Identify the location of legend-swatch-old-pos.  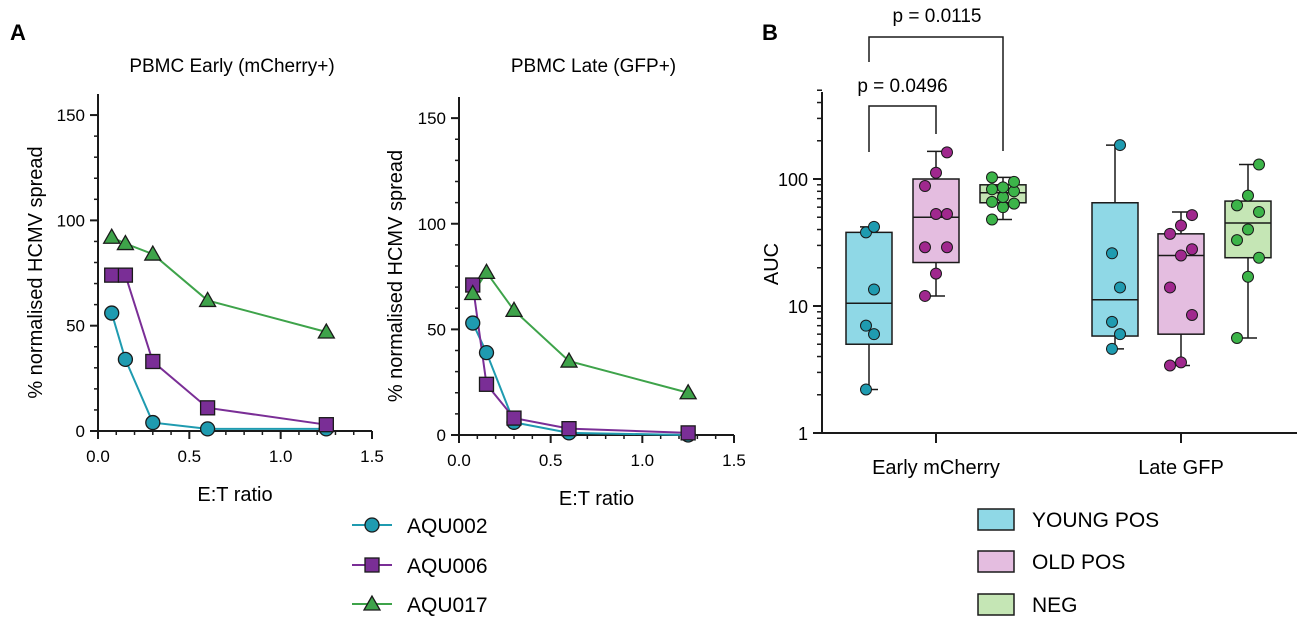
(996, 561).